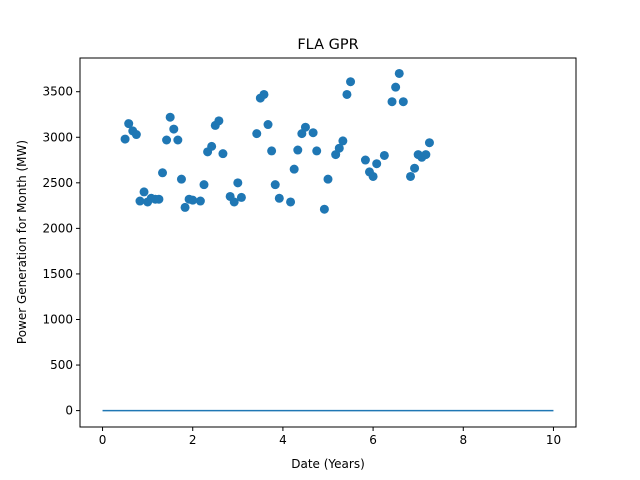 This screenshot has height=480, width=640. I want to click on x-tick-label: 8, so click(463, 440).